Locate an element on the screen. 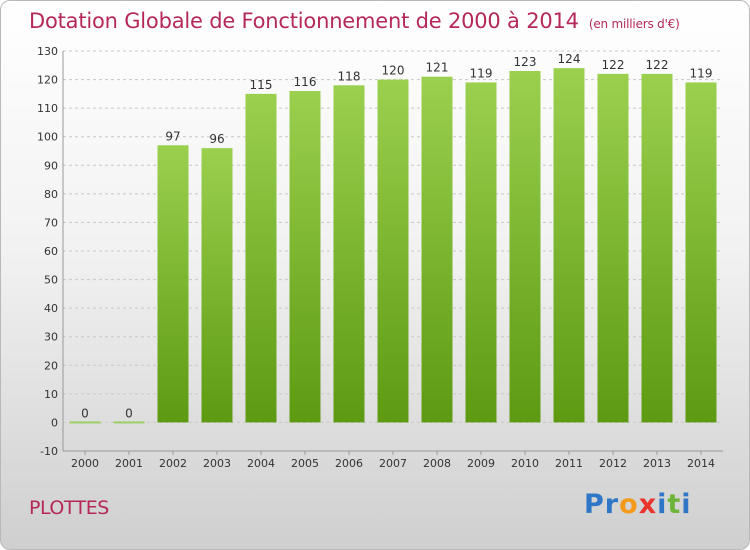  bar-value-label: 120 is located at coordinates (393, 71).